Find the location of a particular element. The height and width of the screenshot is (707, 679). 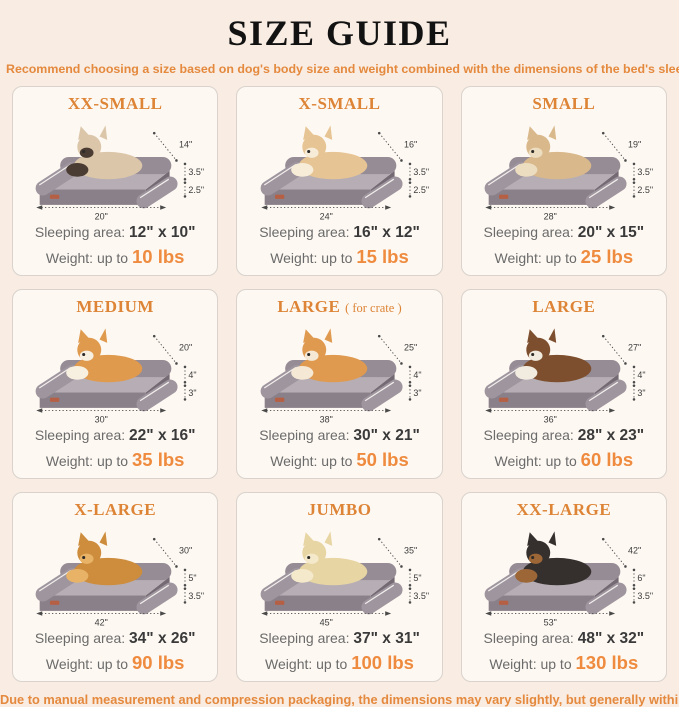

depth-dimension: 42" is located at coordinates (634, 550).